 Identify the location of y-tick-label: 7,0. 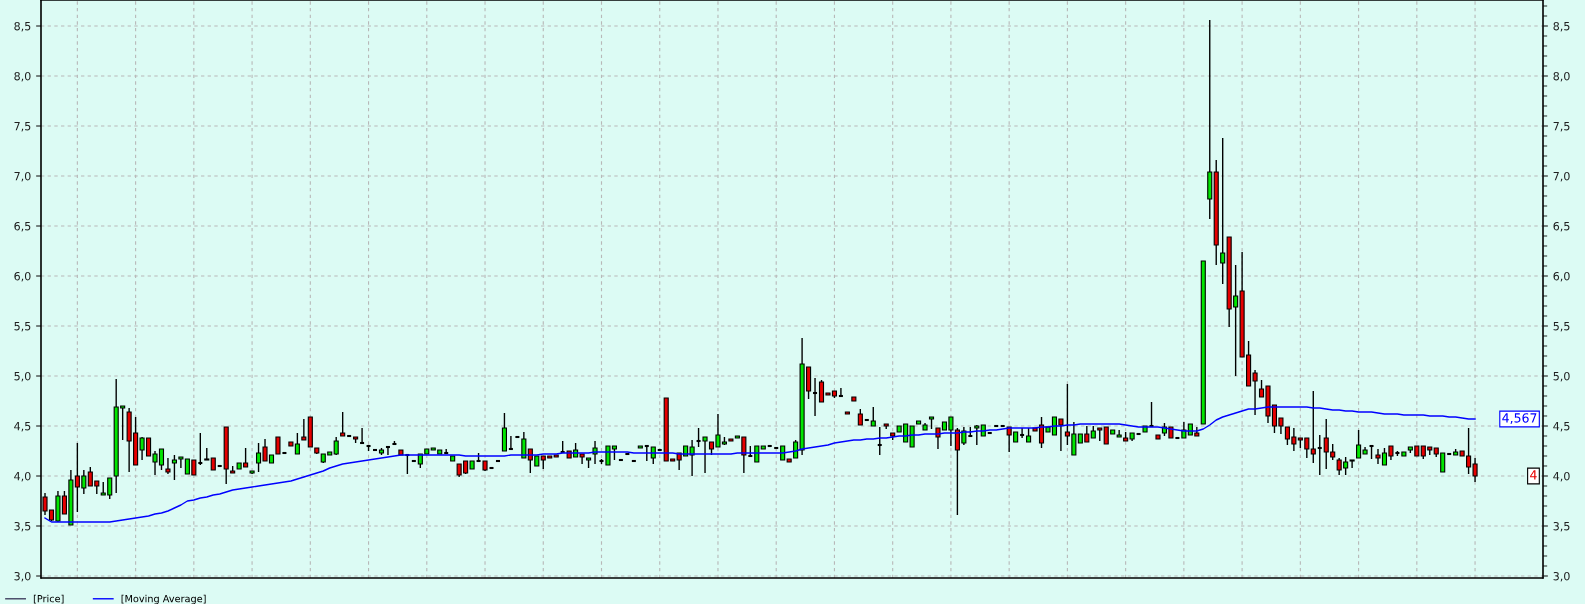
(22, 176).